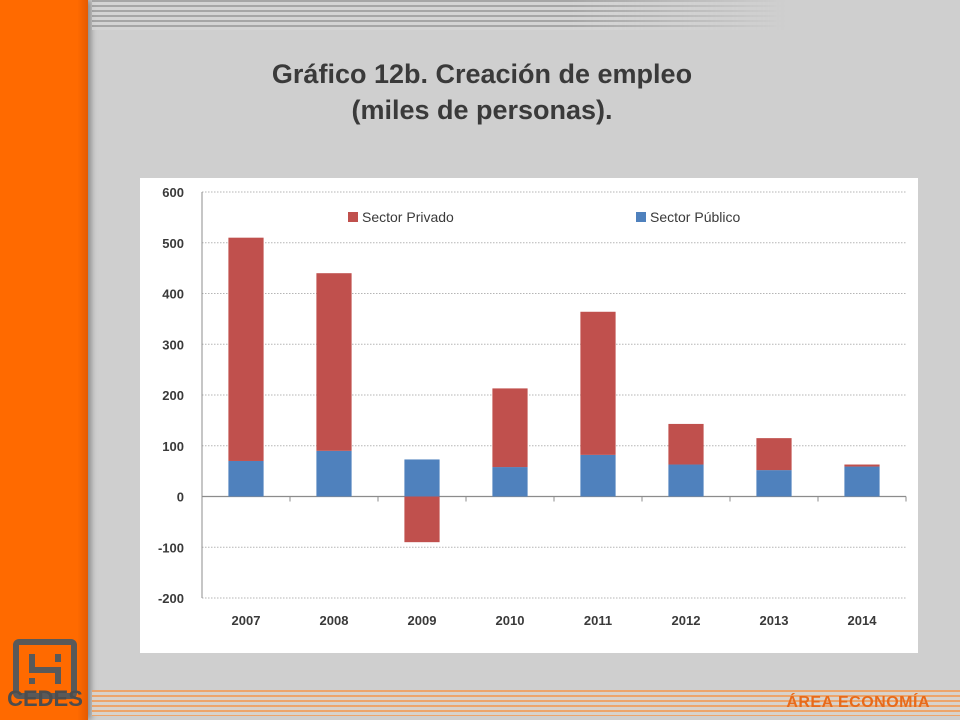 This screenshot has height=720, width=960. Describe the element at coordinates (422, 620) in the screenshot. I see `x-tick-label: 2009` at that location.